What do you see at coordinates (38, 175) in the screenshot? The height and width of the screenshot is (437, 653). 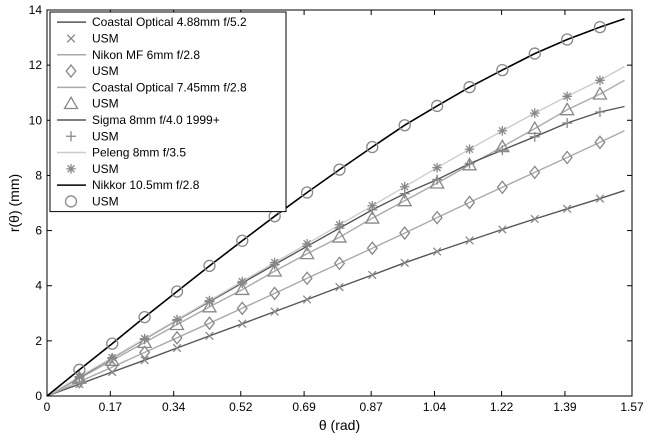 I see `y-tick-label: 8` at bounding box center [38, 175].